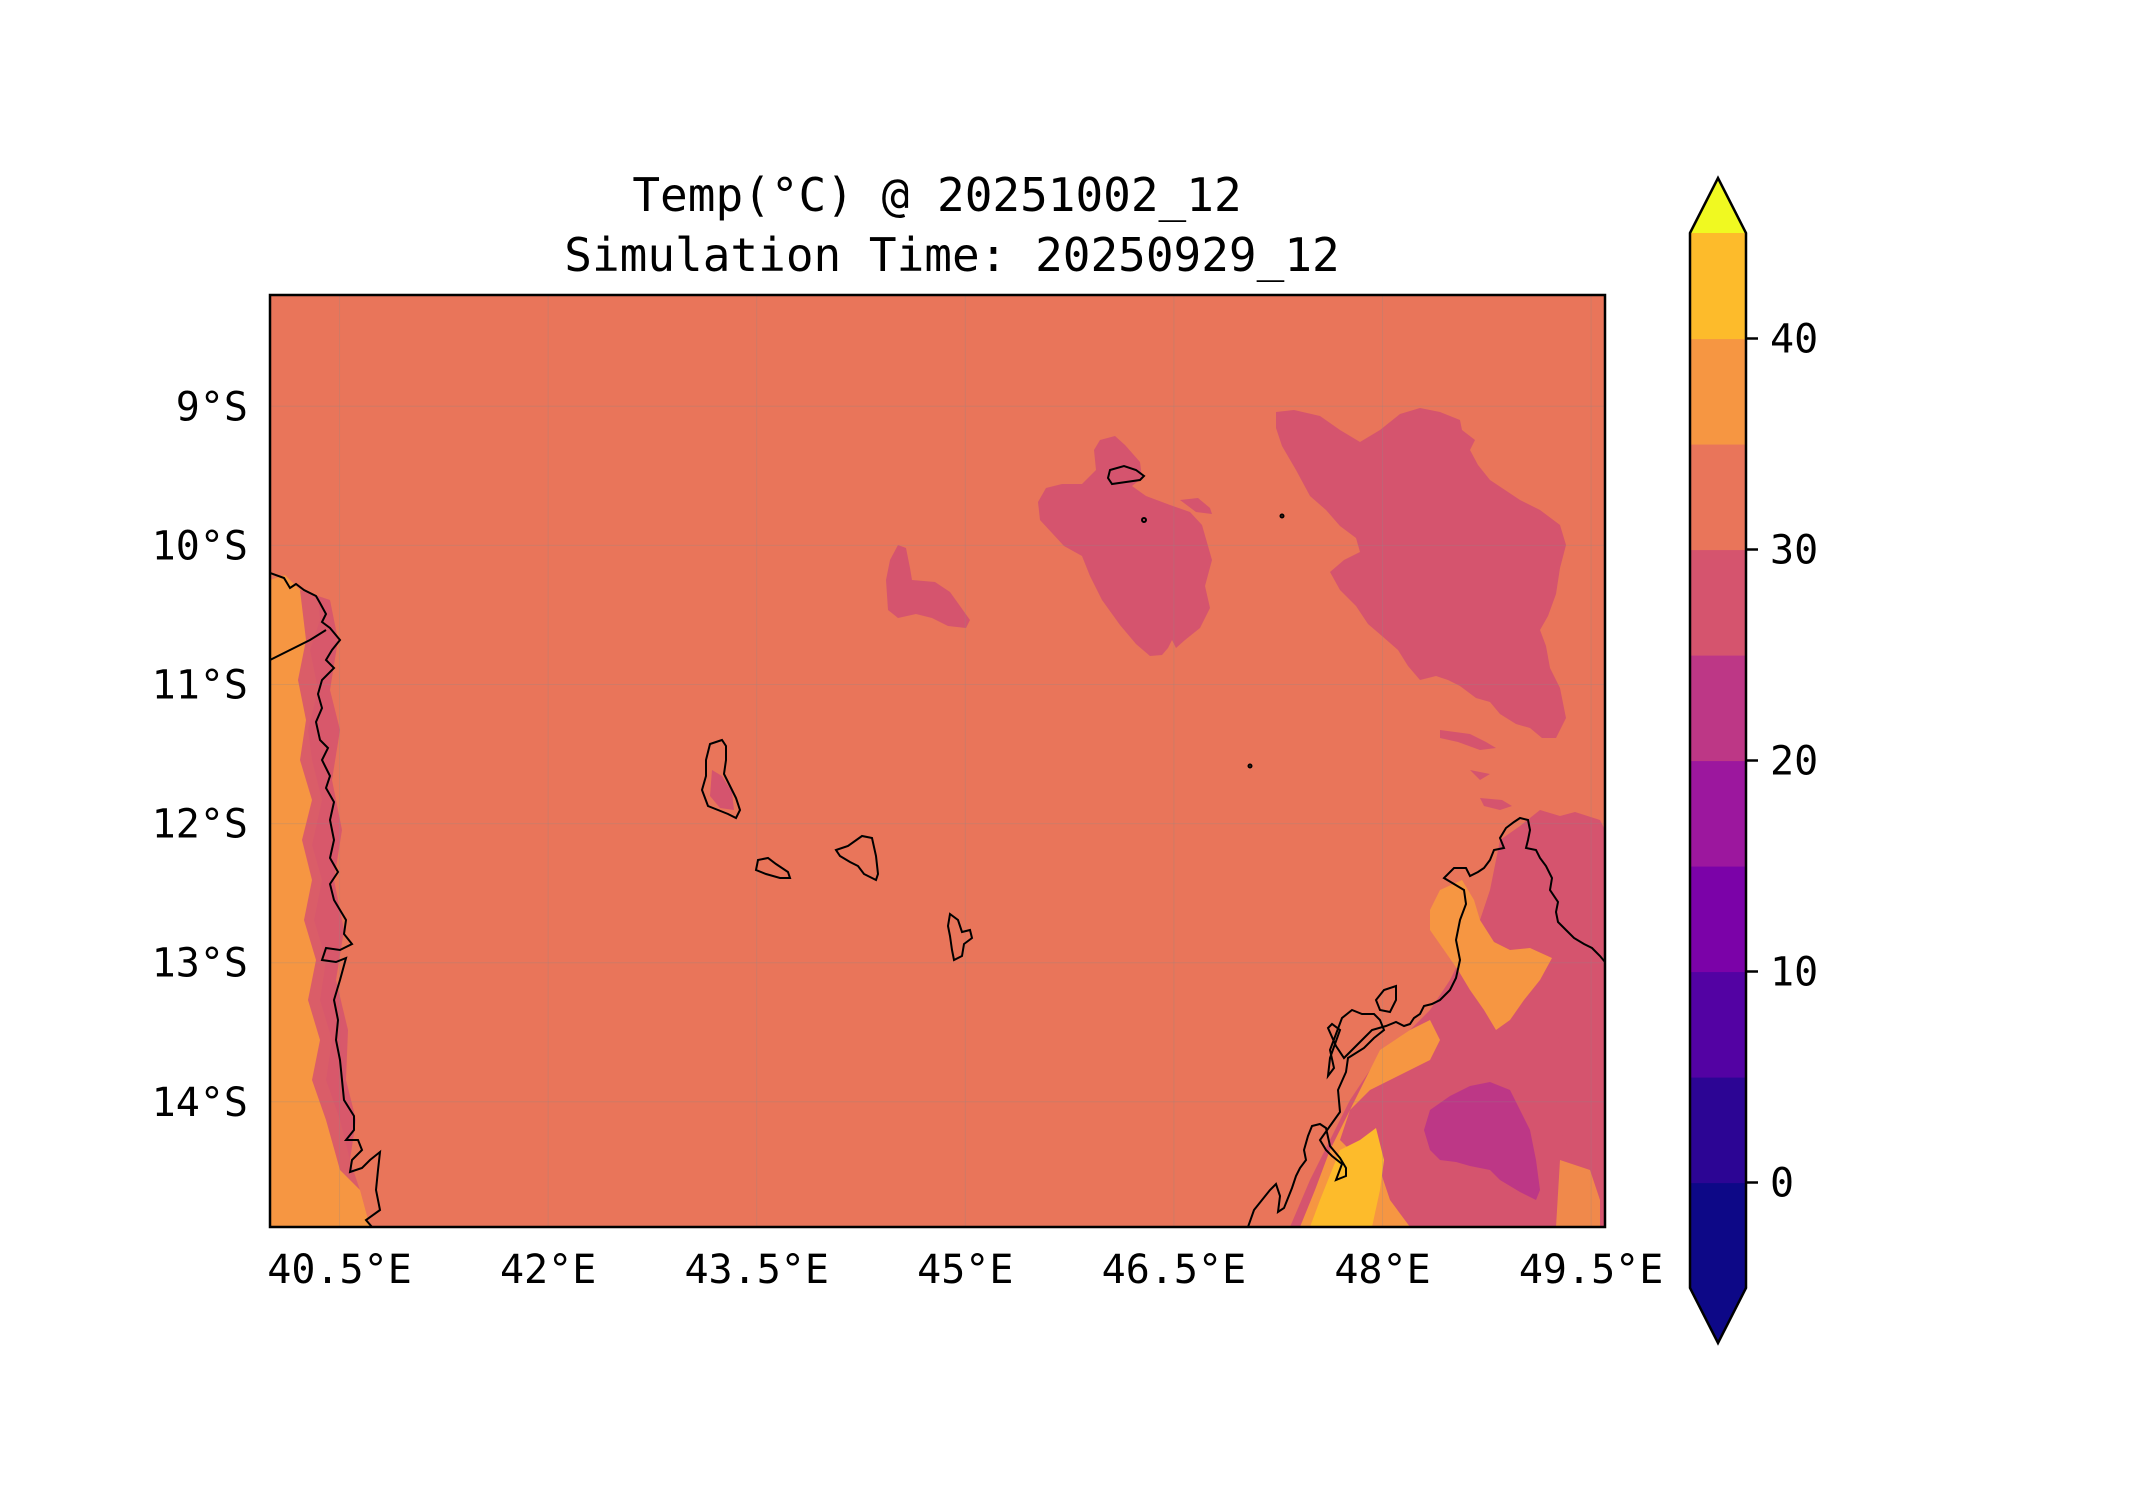 The height and width of the screenshot is (1500, 2142). I want to click on colorbar-outline, so click(1718, 760).